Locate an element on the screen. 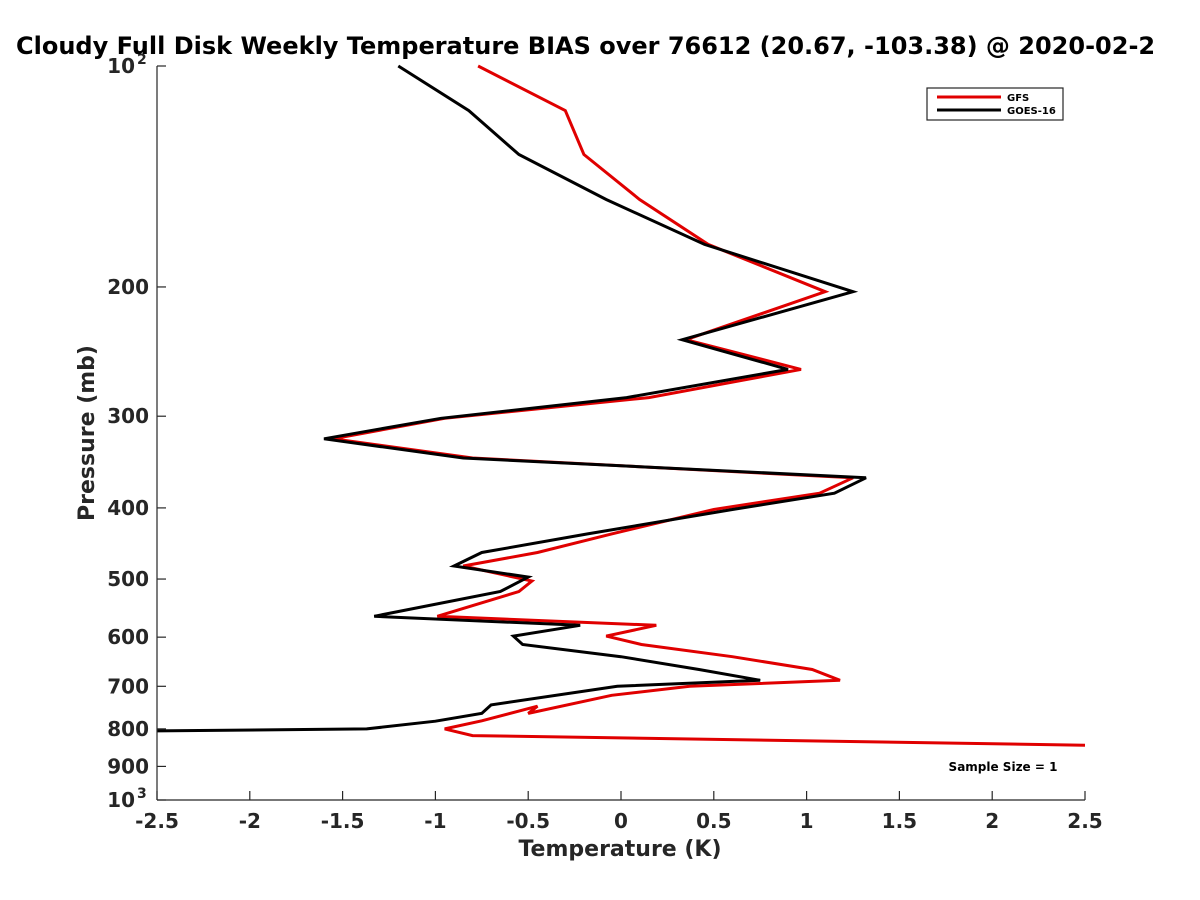  x-tick-label: -0.5 is located at coordinates (528, 821).